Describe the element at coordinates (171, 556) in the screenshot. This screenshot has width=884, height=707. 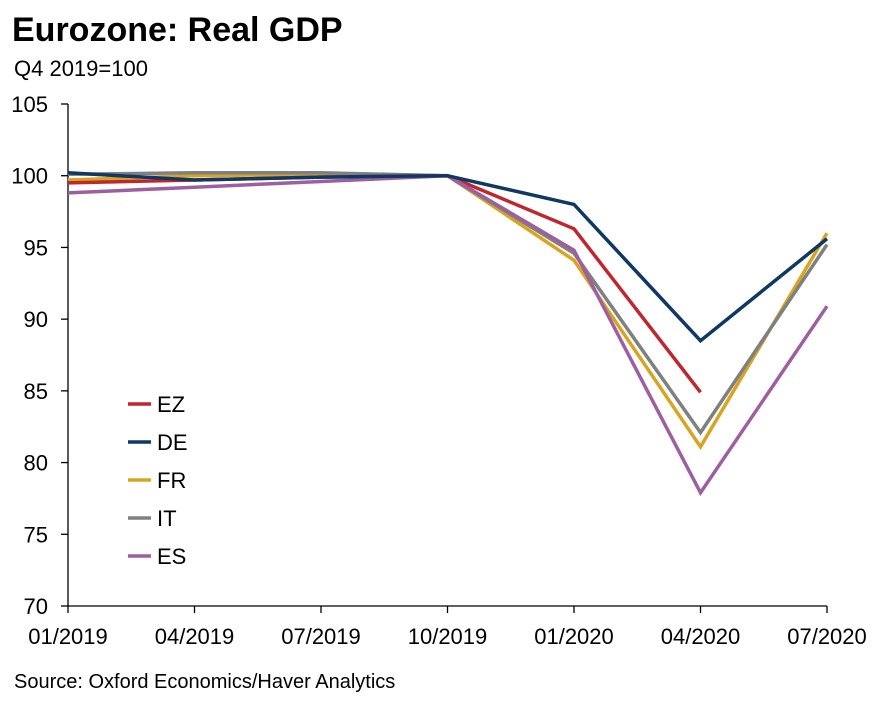
I see `legend-label-es: ES` at that location.